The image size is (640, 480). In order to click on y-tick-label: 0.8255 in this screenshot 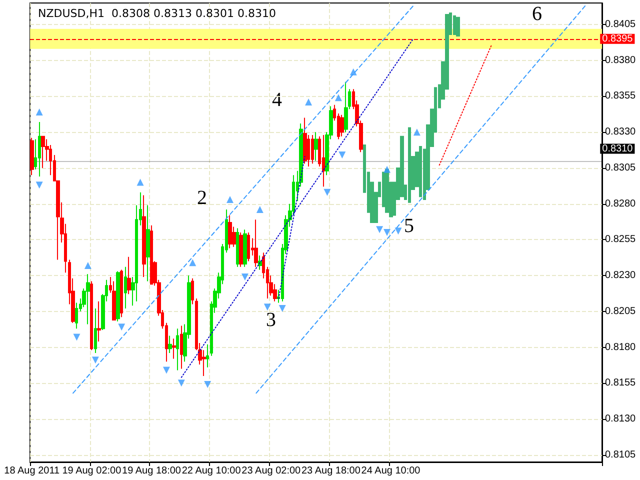, I will do `click(620, 240)`.